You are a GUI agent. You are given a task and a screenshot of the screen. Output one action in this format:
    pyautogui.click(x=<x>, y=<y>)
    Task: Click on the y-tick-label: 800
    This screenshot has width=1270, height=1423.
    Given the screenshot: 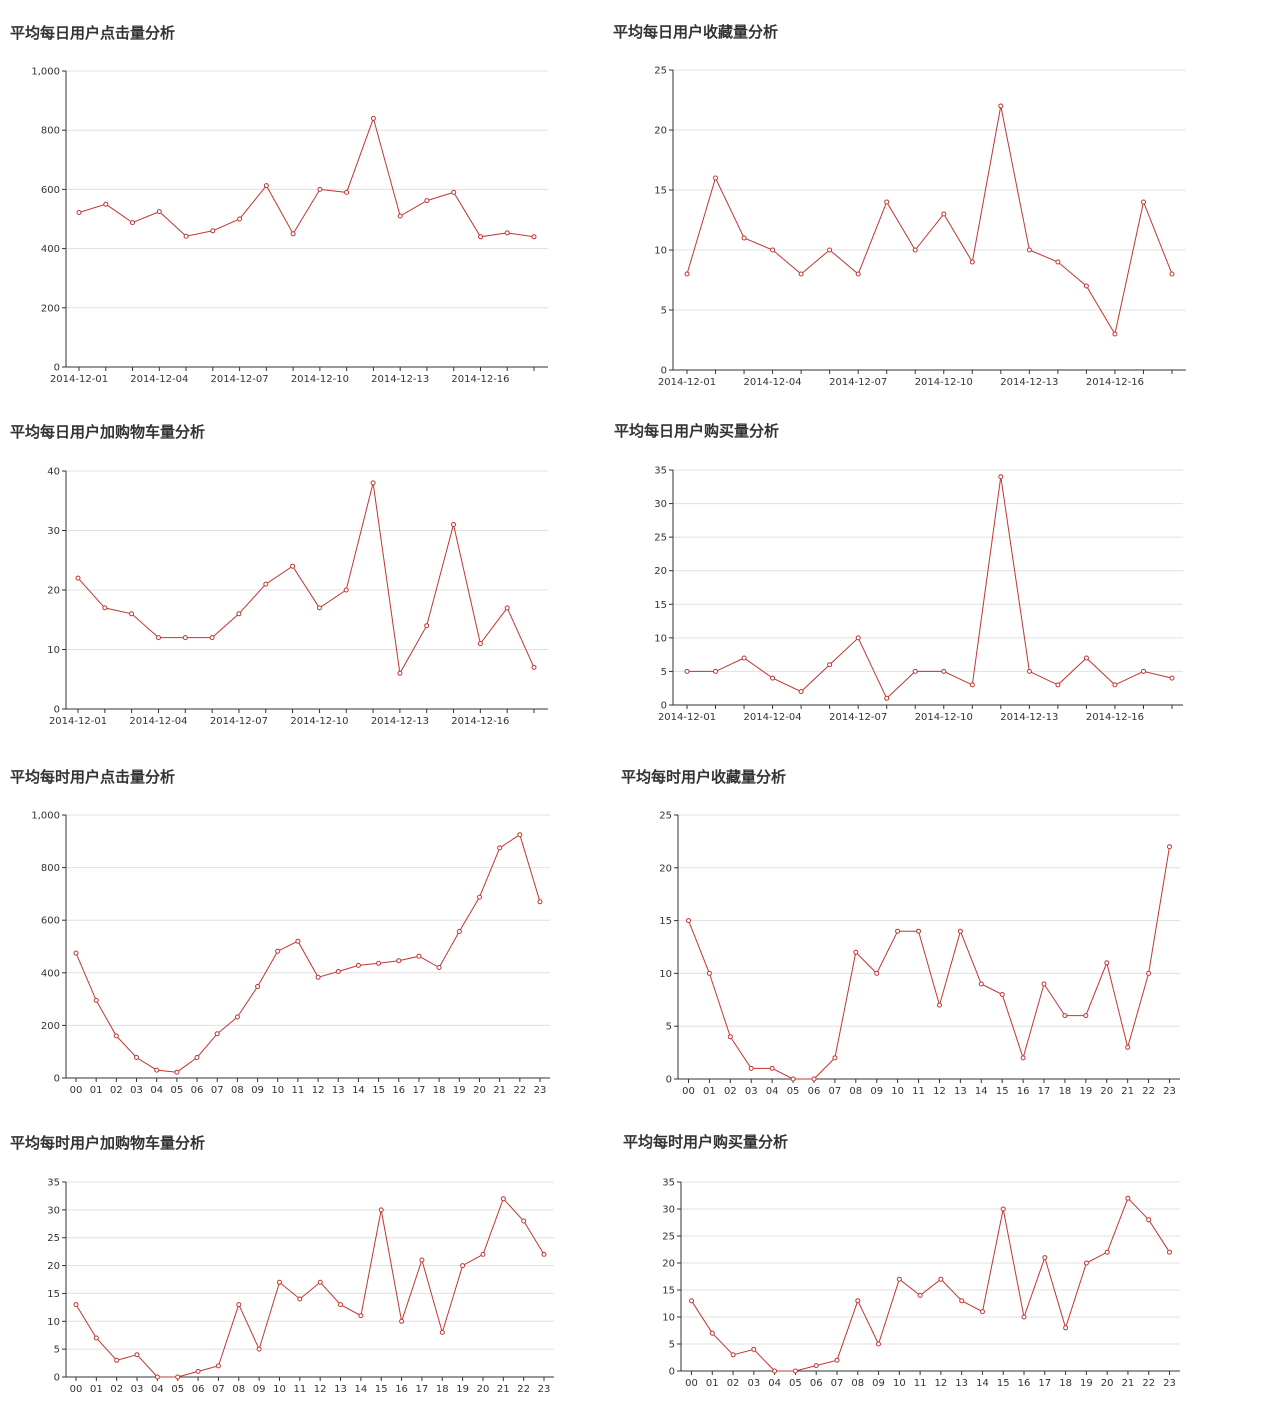 What is the action you would take?
    pyautogui.click(x=50, y=131)
    